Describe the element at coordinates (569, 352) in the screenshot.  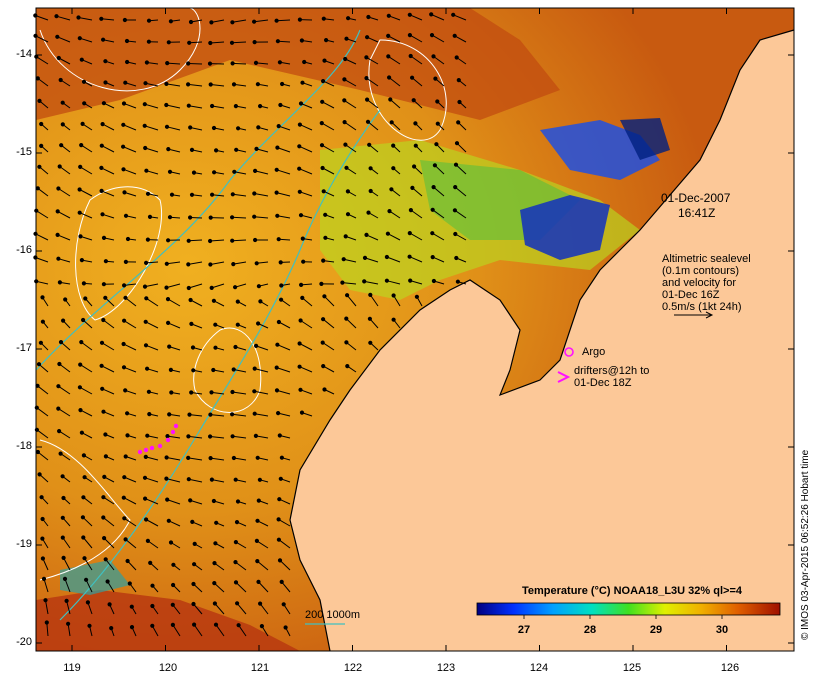
I see `argo-symbol` at that location.